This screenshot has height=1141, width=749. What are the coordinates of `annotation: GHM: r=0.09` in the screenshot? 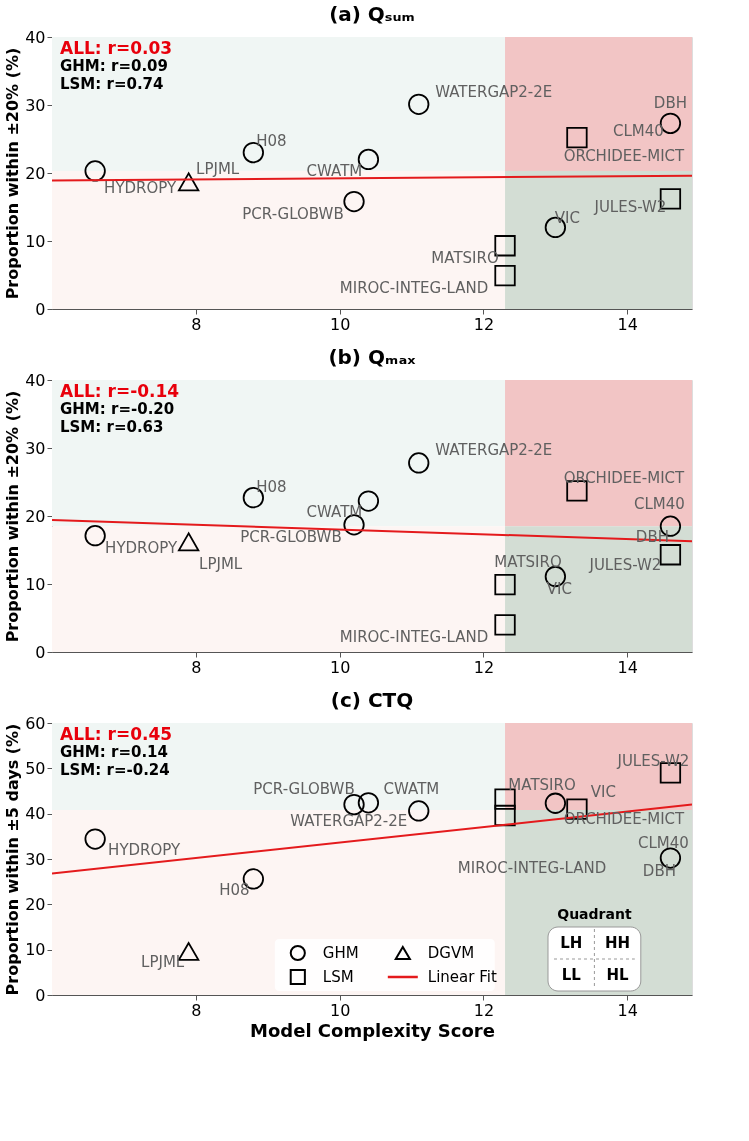 It's located at (114, 66).